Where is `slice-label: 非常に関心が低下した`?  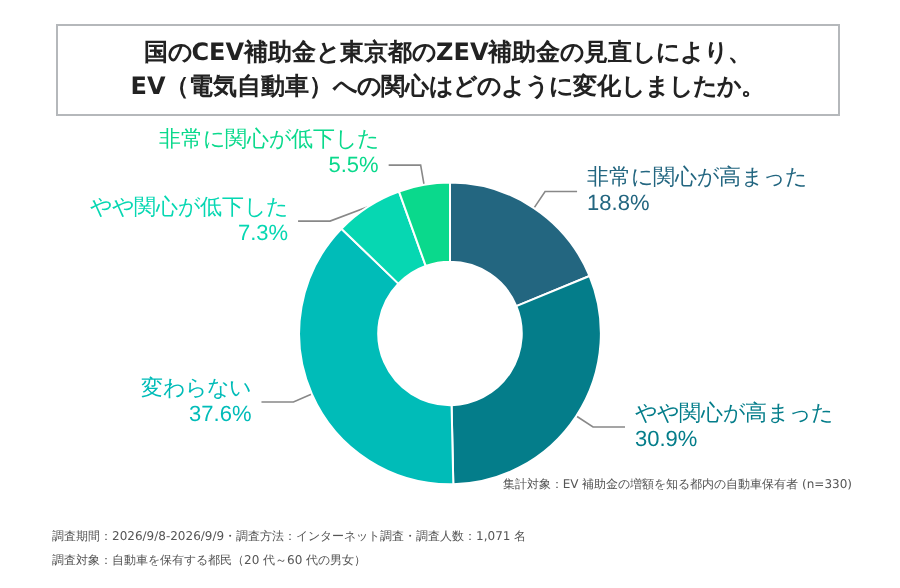
slice-label: 非常に関心が低下した is located at coordinates (268, 139).